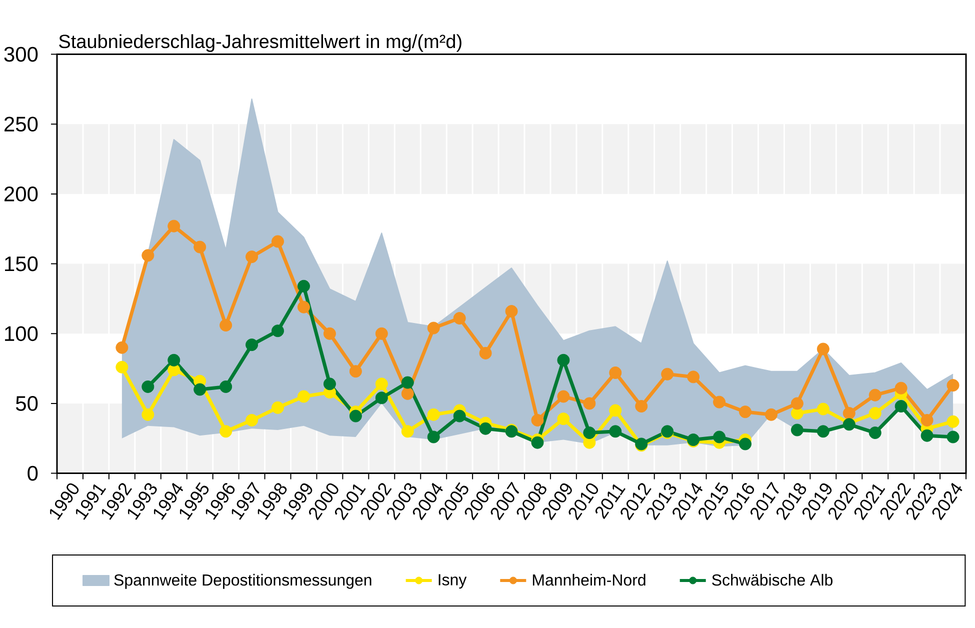 This screenshot has height=628, width=975. What do you see at coordinates (21, 194) in the screenshot?
I see `y-tick-label: 200` at bounding box center [21, 194].